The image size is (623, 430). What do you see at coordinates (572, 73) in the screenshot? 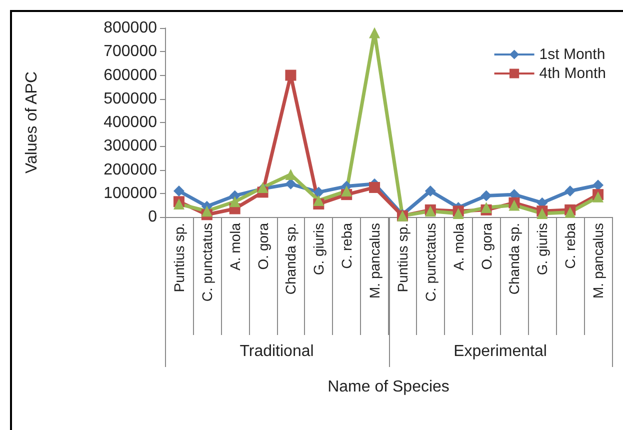
I see `legend-label: 4th Month` at bounding box center [572, 73].